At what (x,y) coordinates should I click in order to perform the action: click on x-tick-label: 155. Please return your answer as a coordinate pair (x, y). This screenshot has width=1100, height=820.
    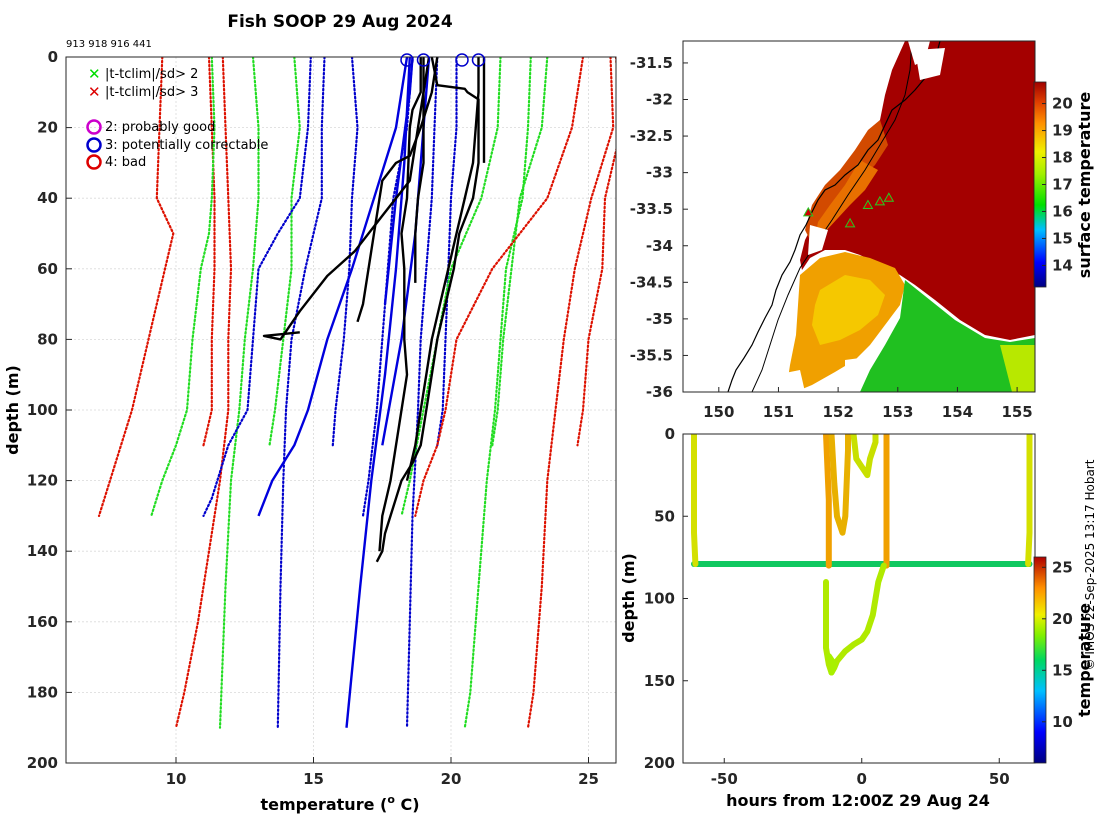
    Looking at the image, I should click on (1016, 412).